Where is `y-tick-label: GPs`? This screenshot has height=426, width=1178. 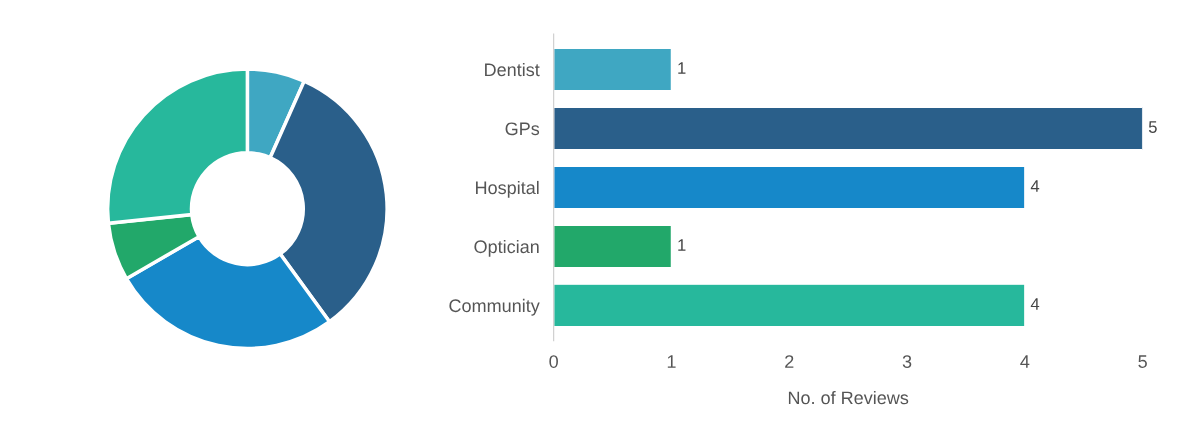 y-tick-label: GPs is located at coordinates (522, 129).